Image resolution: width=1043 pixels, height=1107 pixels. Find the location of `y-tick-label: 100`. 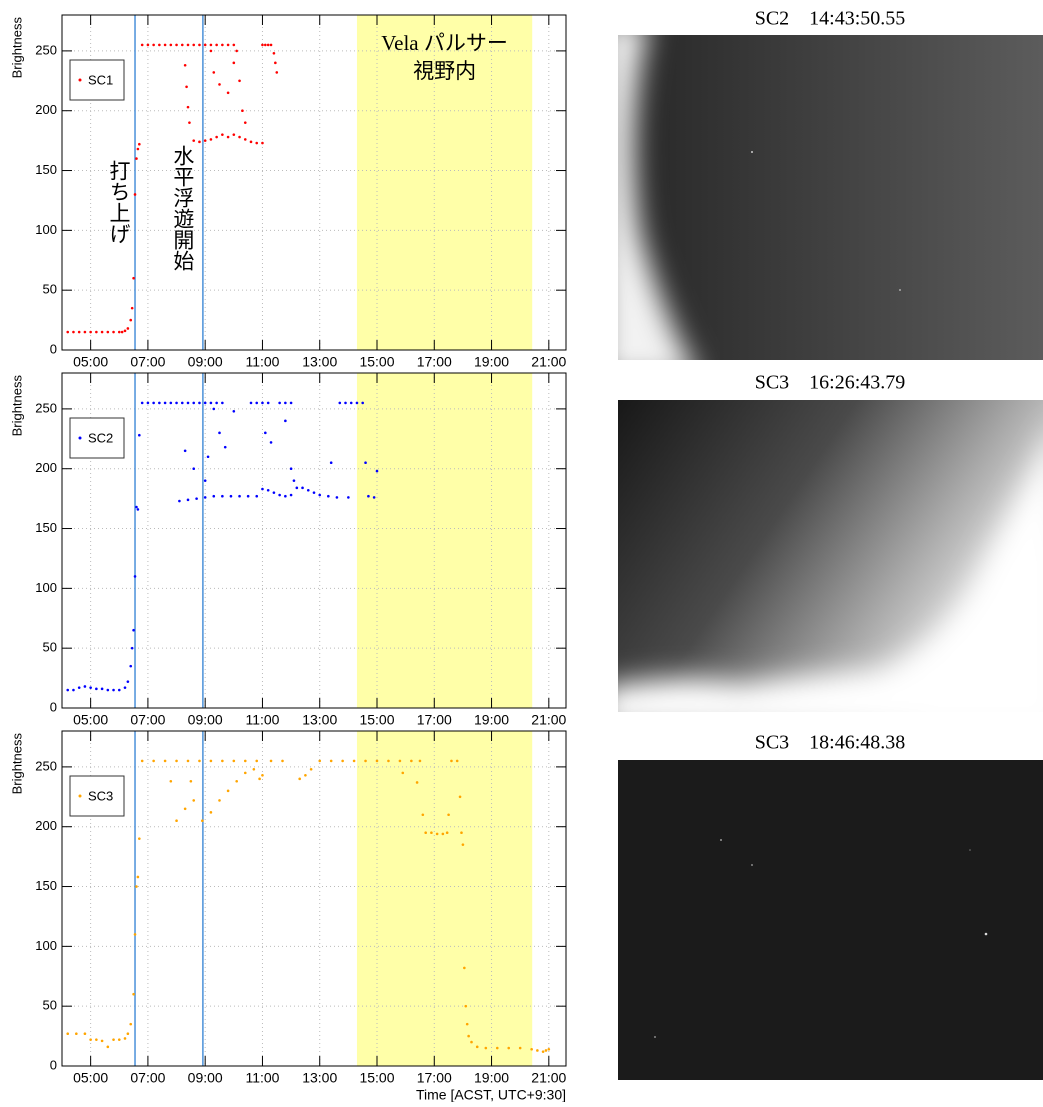

y-tick-label: 100 is located at coordinates (46, 229).